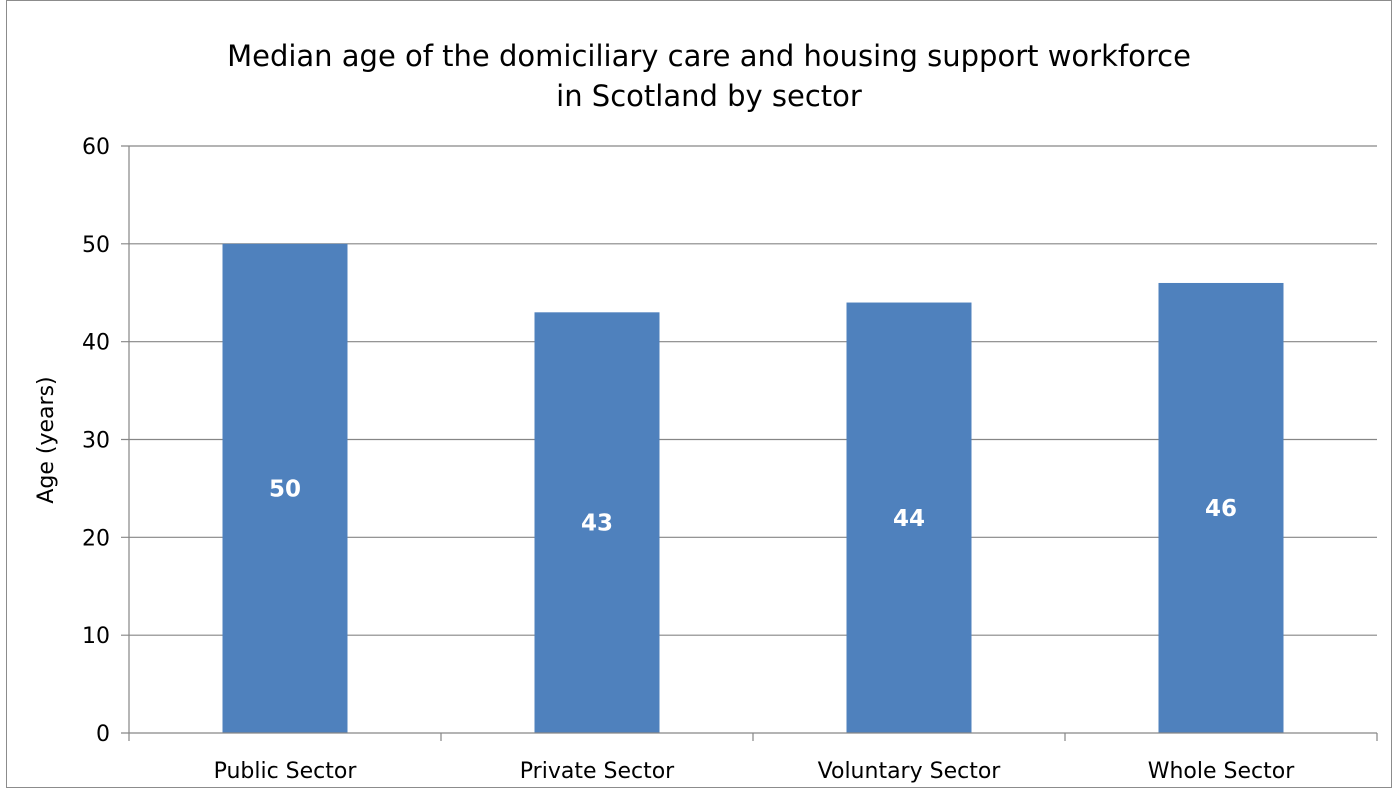 The width and height of the screenshot is (1396, 790). Describe the element at coordinates (96, 343) in the screenshot. I see `y-tick-label: 40` at that location.